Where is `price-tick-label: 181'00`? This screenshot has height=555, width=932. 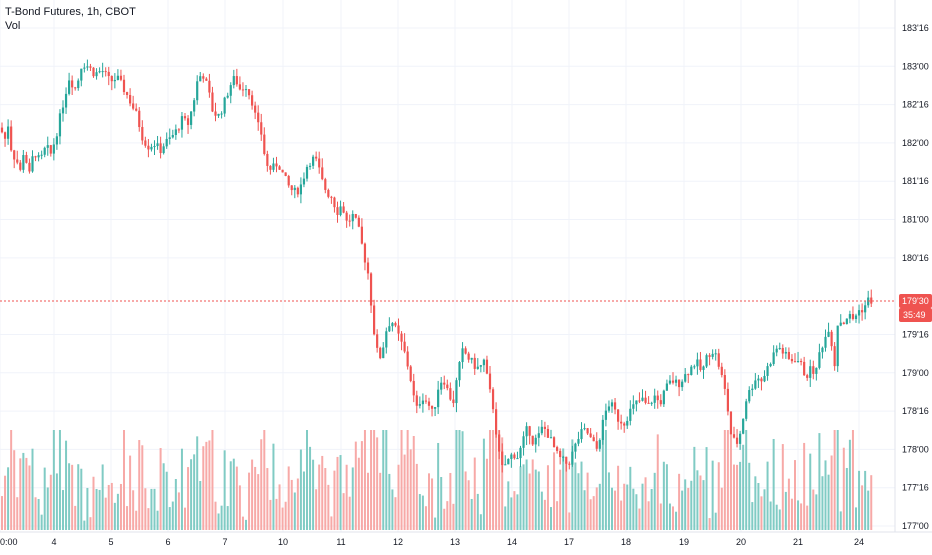 price-tick-label: 181'00 is located at coordinates (915, 220).